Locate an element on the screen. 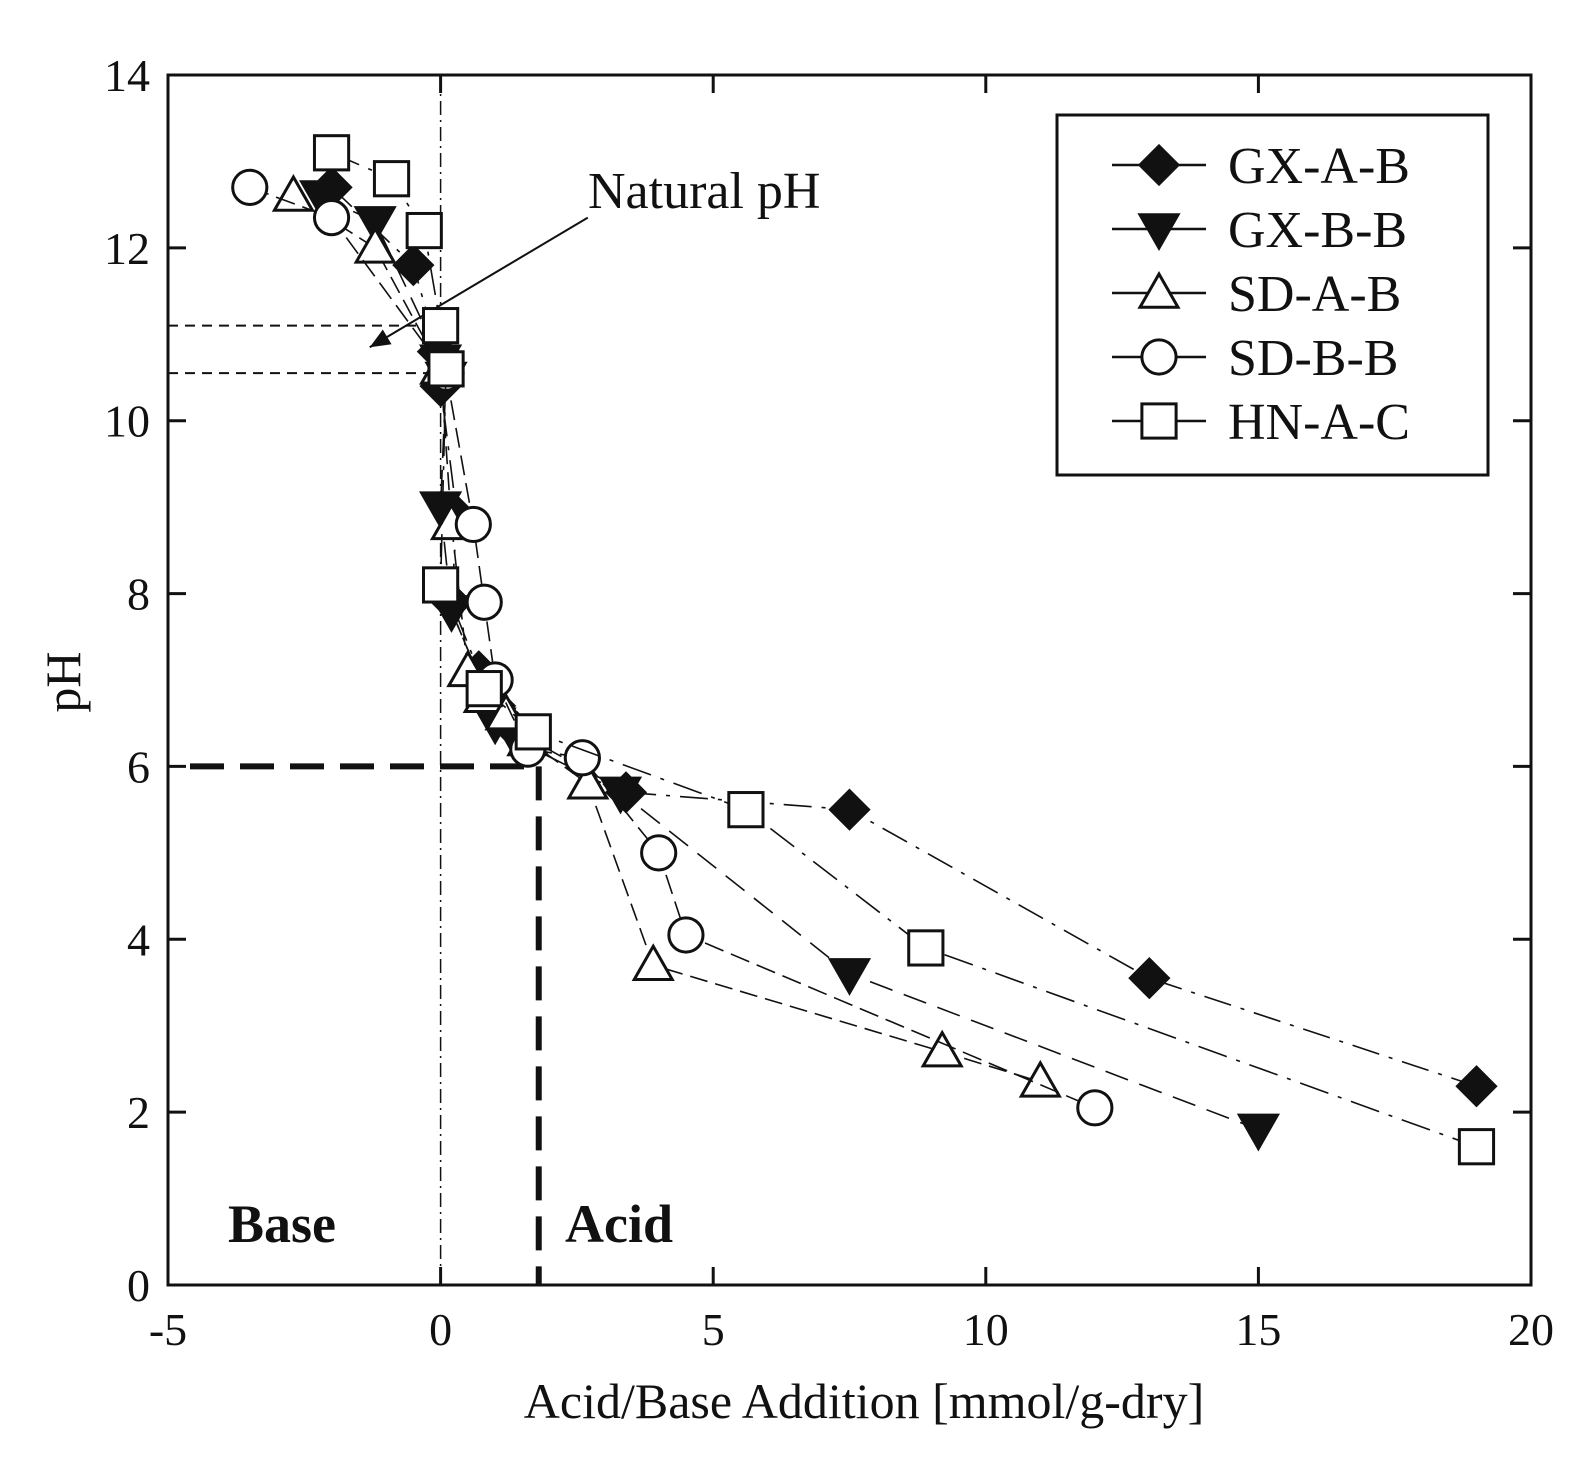  legend-entry: GX-B-B is located at coordinates (1259, 230).